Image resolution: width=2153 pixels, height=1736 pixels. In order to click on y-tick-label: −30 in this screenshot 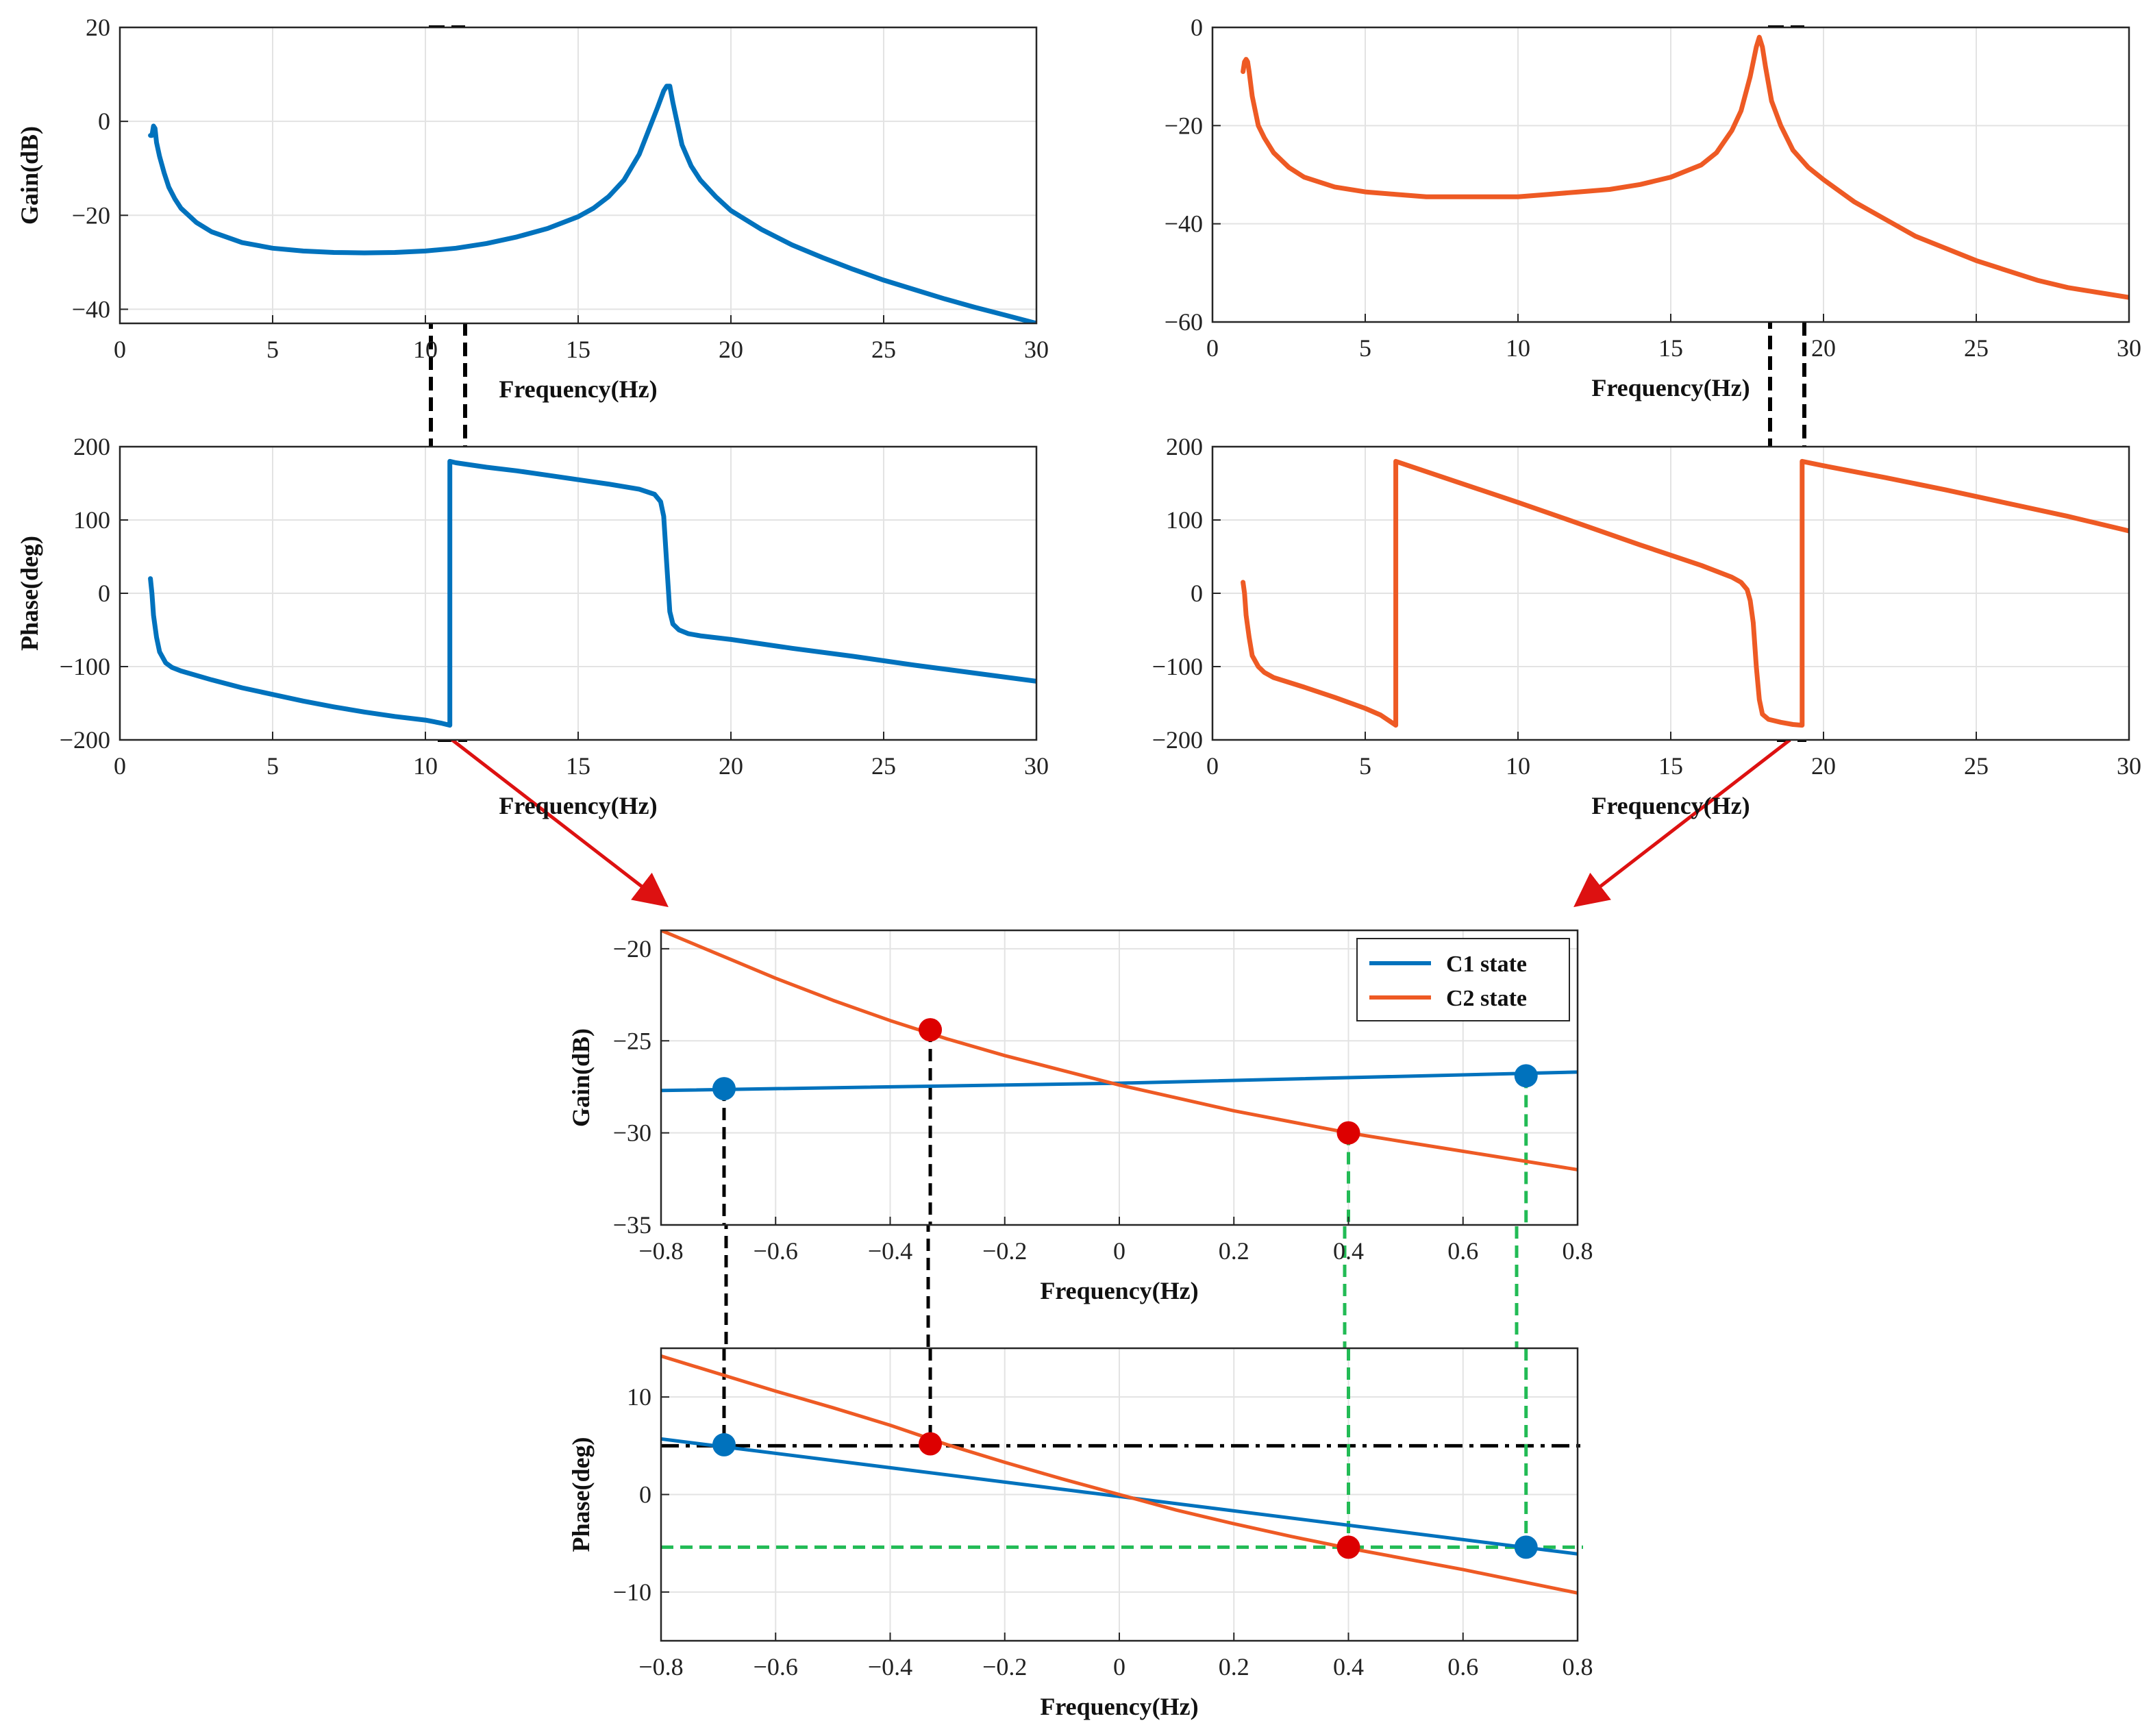, I will do `click(632, 1133)`.